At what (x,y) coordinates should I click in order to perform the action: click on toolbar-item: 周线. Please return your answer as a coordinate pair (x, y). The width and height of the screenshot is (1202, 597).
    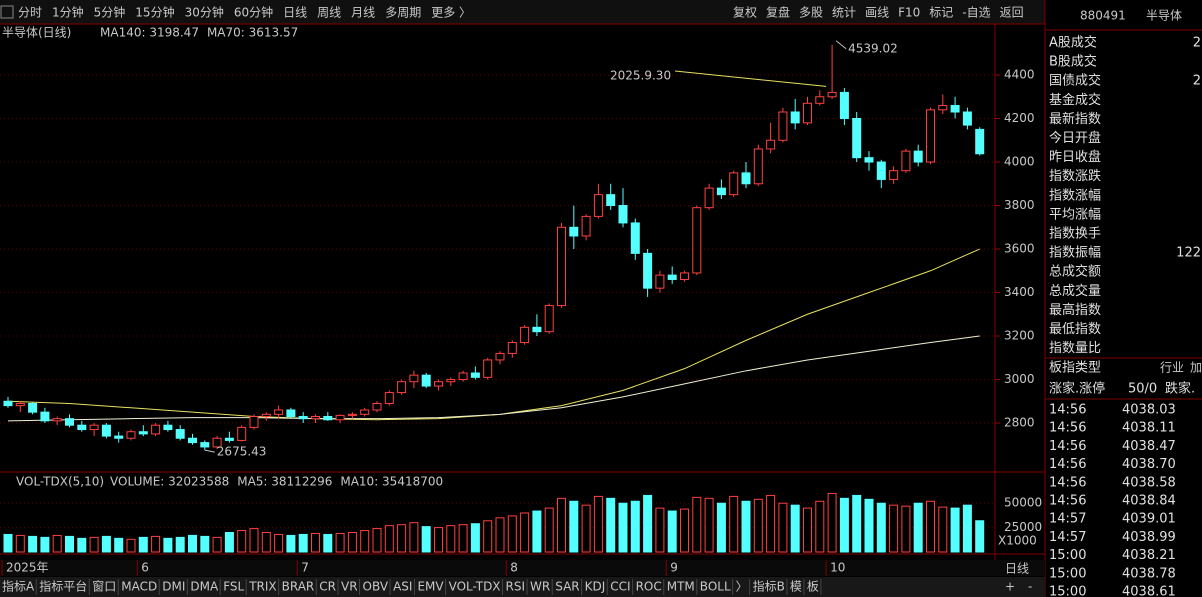
    Looking at the image, I should click on (329, 13).